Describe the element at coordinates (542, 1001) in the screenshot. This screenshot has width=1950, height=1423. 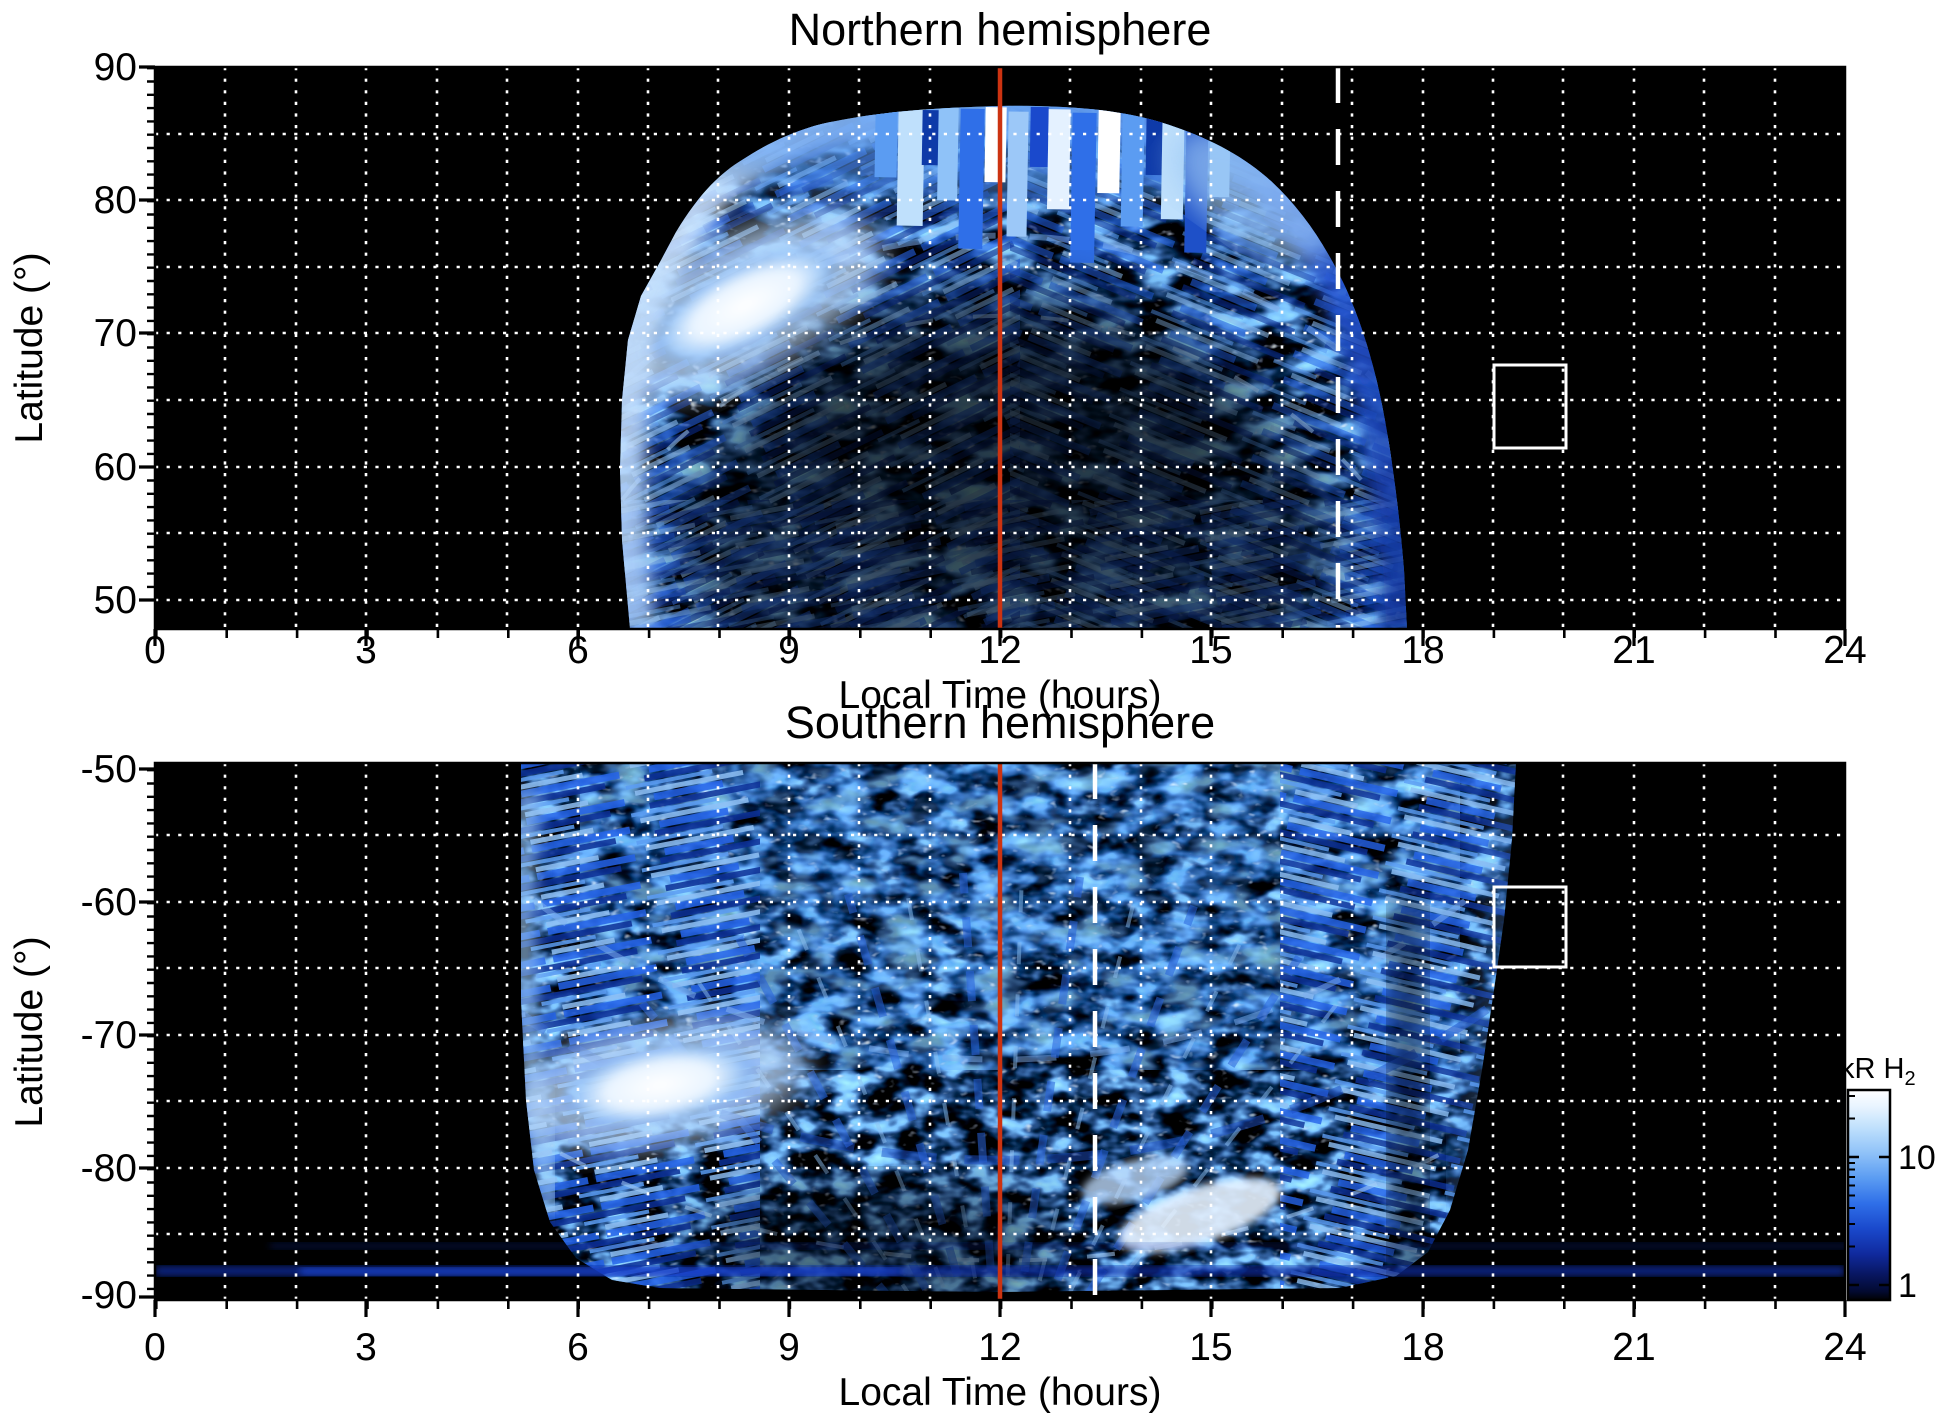
I see `south-dawn-rim-glow` at that location.